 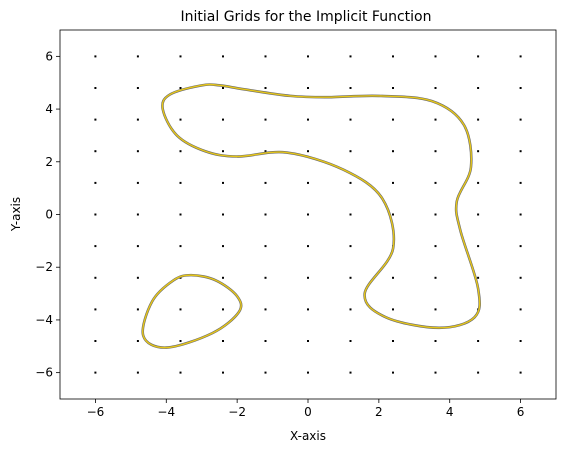 What do you see at coordinates (44, 320) in the screenshot?
I see `y-tick-label: −4` at bounding box center [44, 320].